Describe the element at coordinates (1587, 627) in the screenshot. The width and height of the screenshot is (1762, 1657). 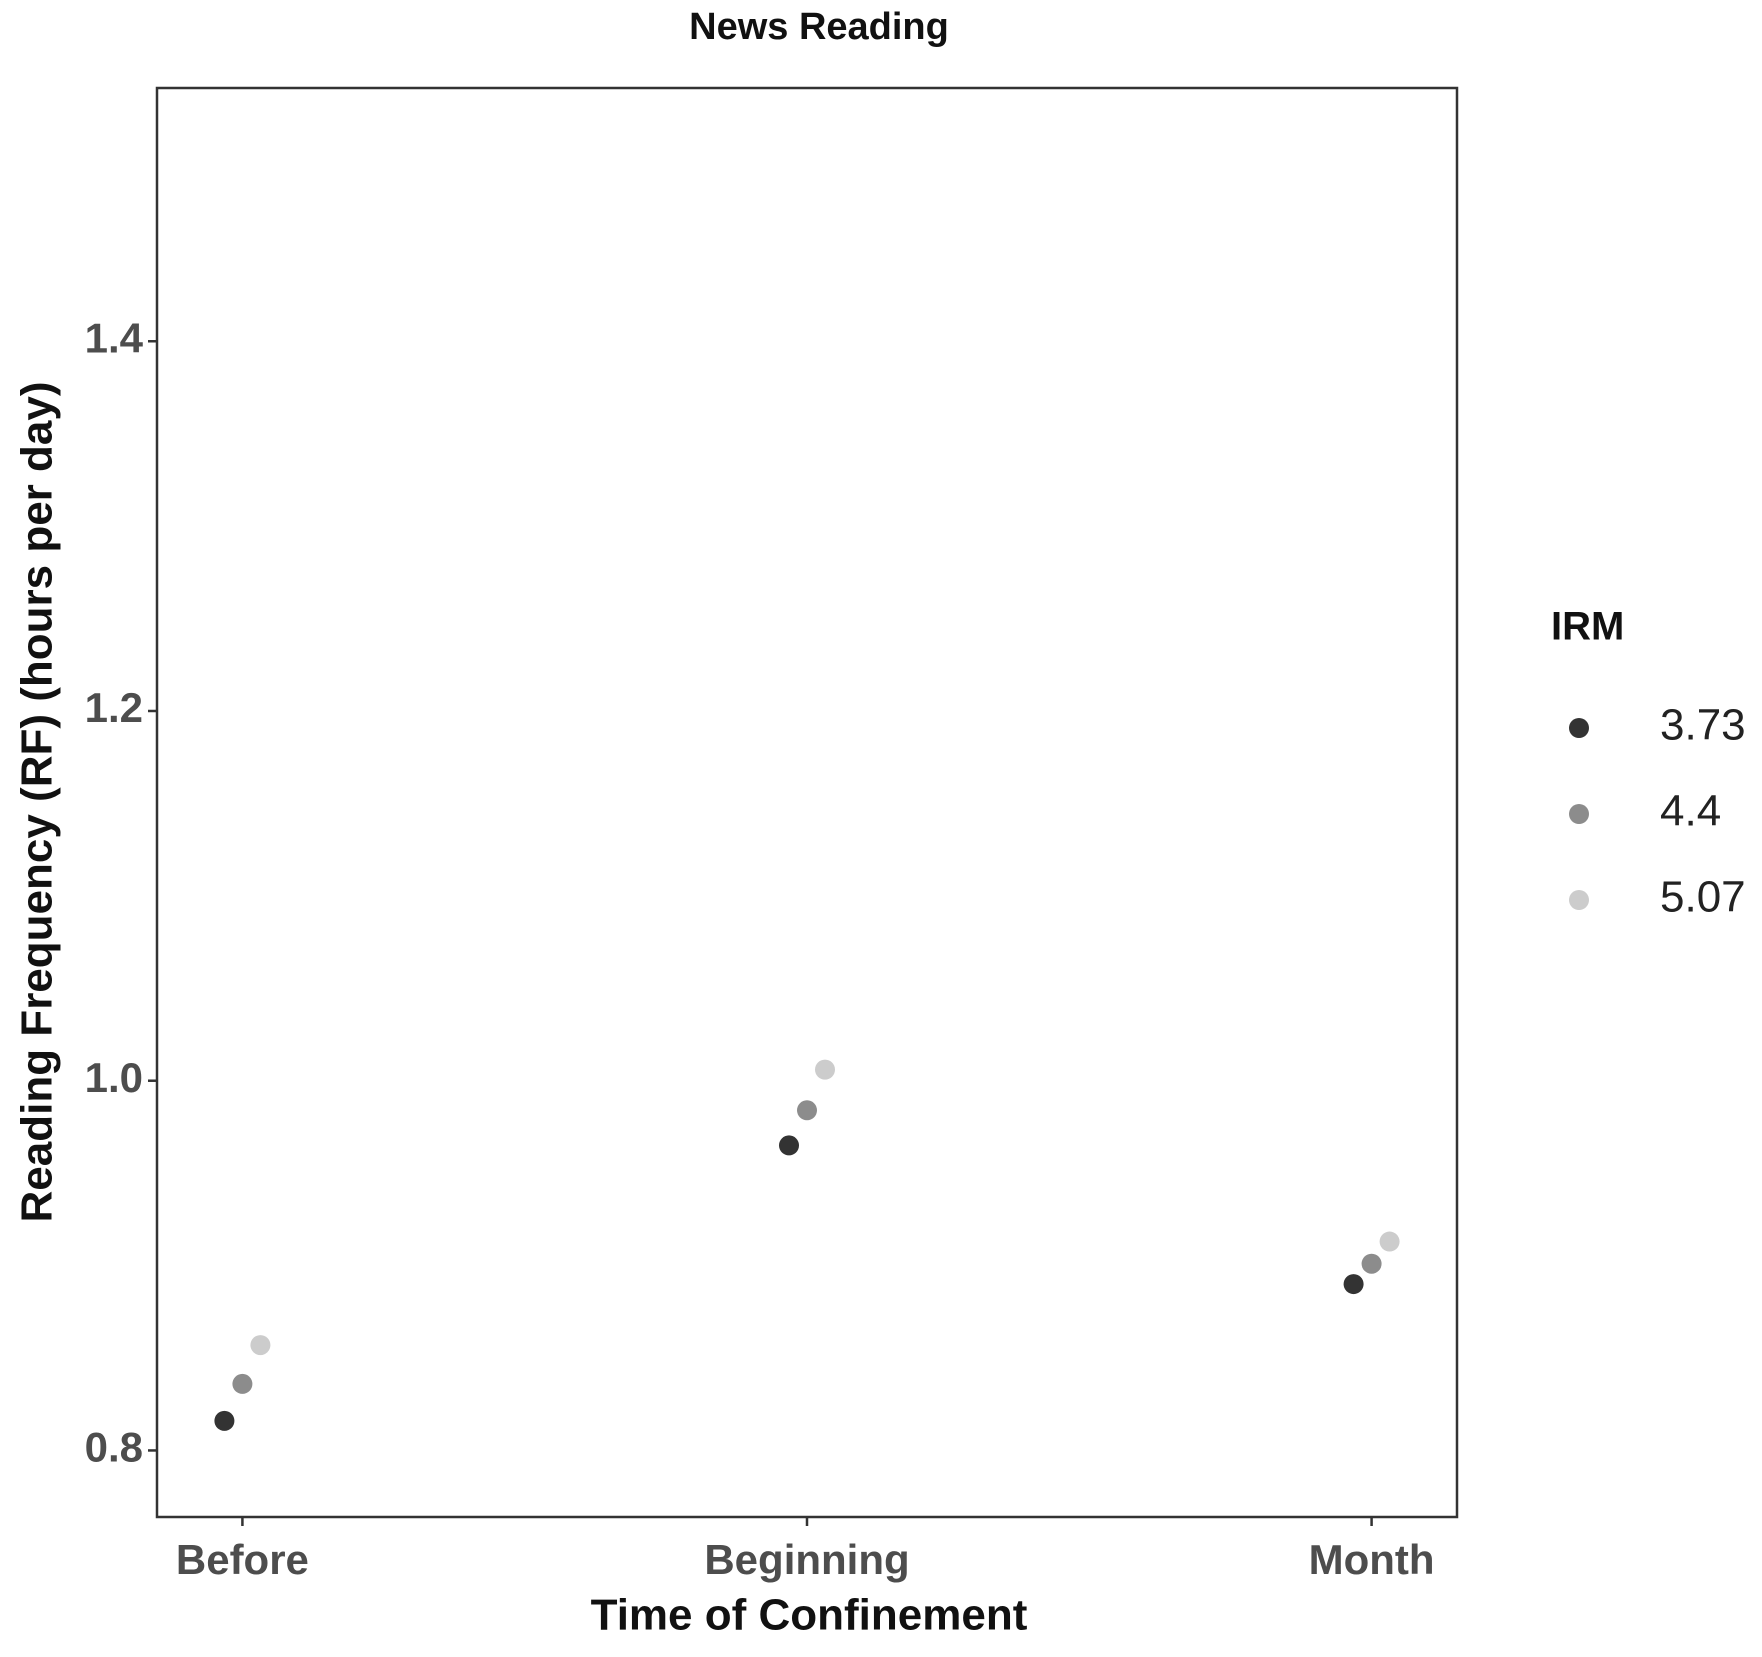
I see `legend-title: IRM` at that location.